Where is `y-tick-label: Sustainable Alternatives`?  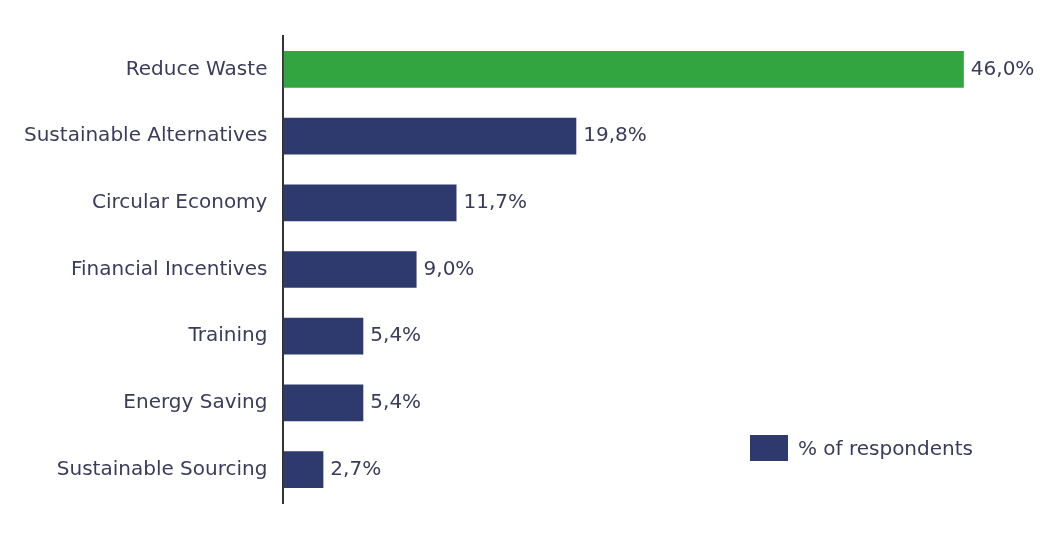
y-tick-label: Sustainable Alternatives is located at coordinates (146, 134).